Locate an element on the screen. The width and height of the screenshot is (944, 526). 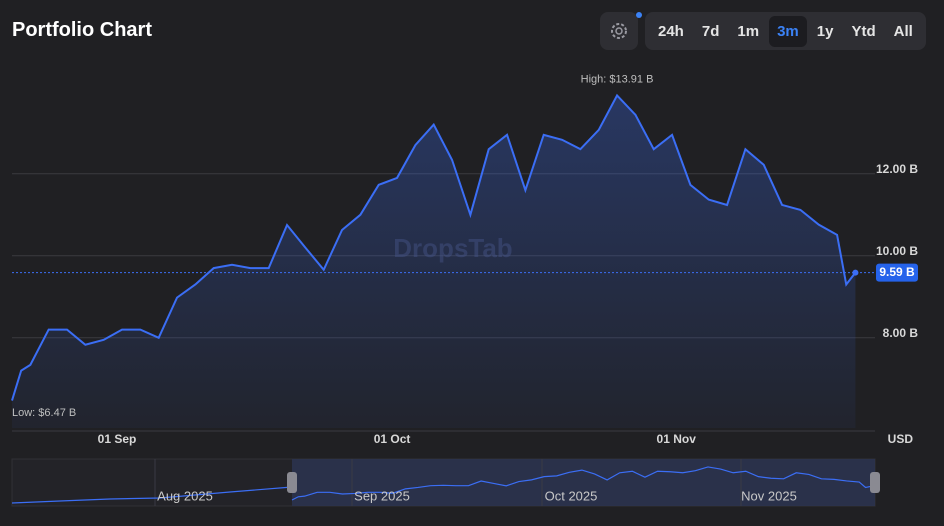
settings-icon is located at coordinates (619, 31).